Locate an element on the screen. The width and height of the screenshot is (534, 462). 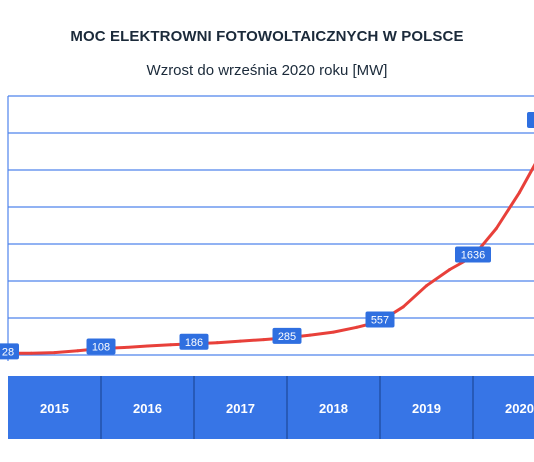
value-label-text: 28 is located at coordinates (8, 352).